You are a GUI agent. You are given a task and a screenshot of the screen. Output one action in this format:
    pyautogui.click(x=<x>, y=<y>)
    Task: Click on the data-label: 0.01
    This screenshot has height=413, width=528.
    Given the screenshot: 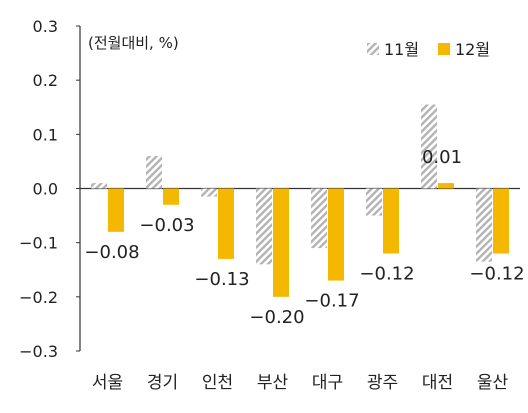 What is the action you would take?
    pyautogui.click(x=442, y=157)
    